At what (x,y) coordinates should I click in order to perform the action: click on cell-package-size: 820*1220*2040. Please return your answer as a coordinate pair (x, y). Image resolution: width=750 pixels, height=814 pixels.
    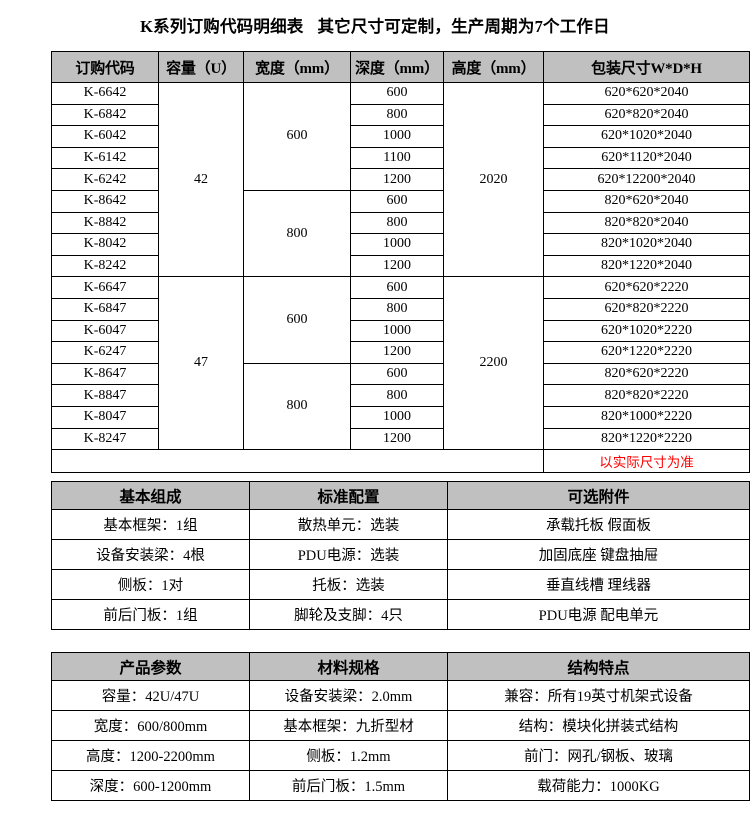
    Looking at the image, I should click on (646, 266).